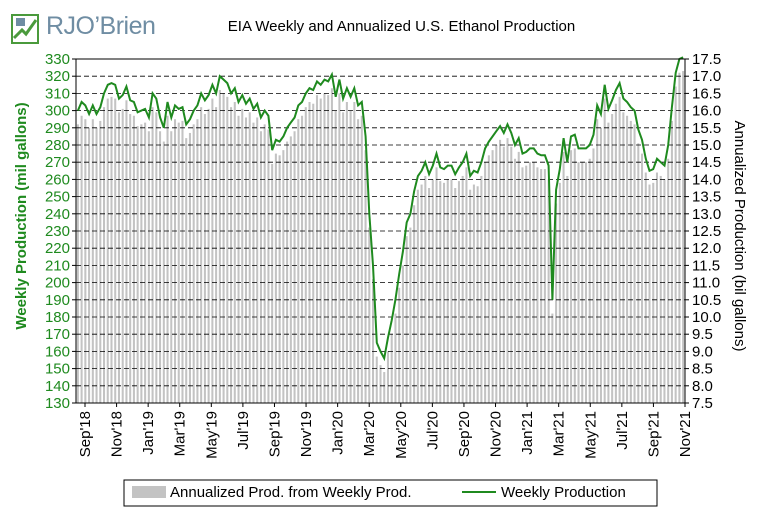 This screenshot has height=516, width=763. I want to click on left-tick-label: 300, so click(57, 111).